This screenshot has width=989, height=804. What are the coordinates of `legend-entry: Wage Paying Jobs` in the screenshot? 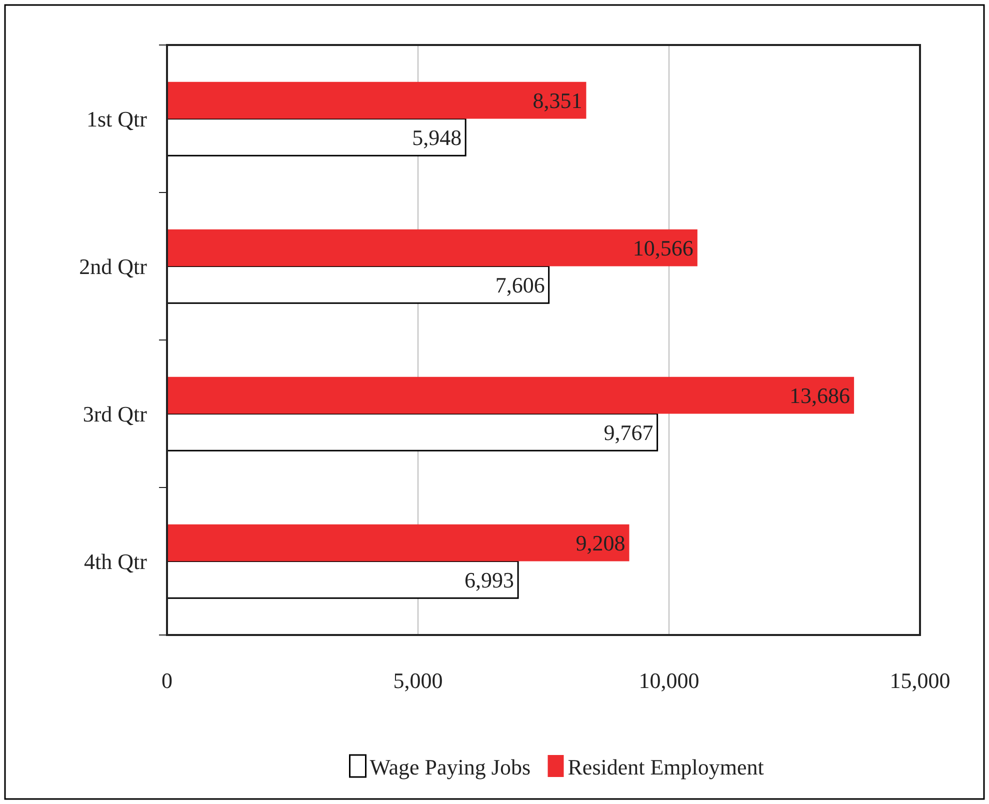 It's located at (440, 767).